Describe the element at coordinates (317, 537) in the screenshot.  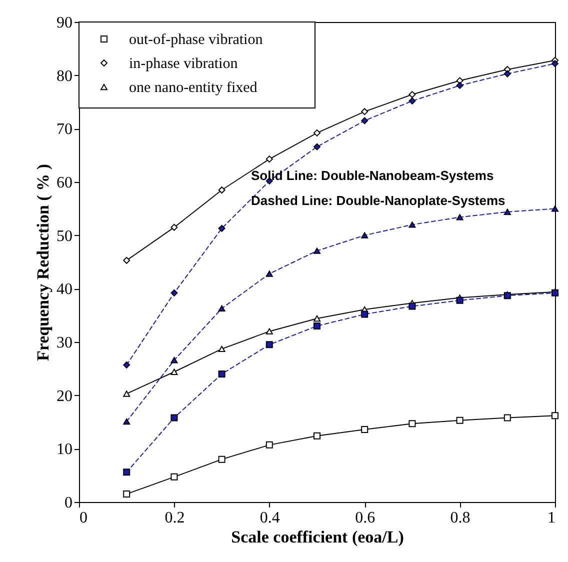
I see `x-axis-title: Scale coefficient (eoa/L)` at that location.